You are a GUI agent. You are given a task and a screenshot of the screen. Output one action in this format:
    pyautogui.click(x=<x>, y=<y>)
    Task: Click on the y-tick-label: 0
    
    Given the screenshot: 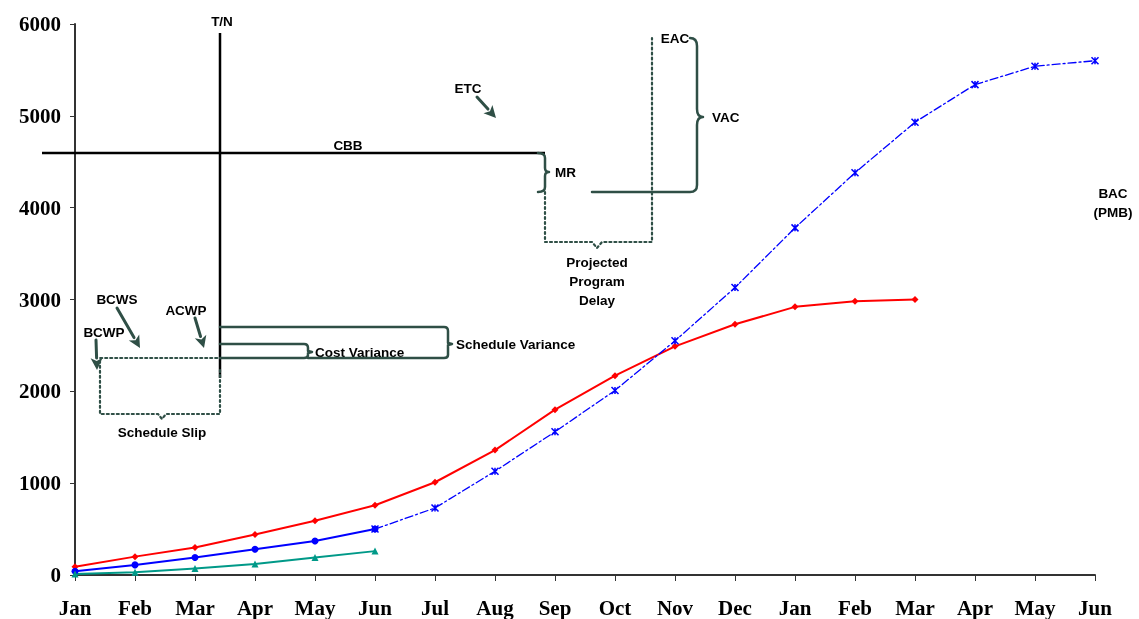 What is the action you would take?
    pyautogui.click(x=55, y=575)
    